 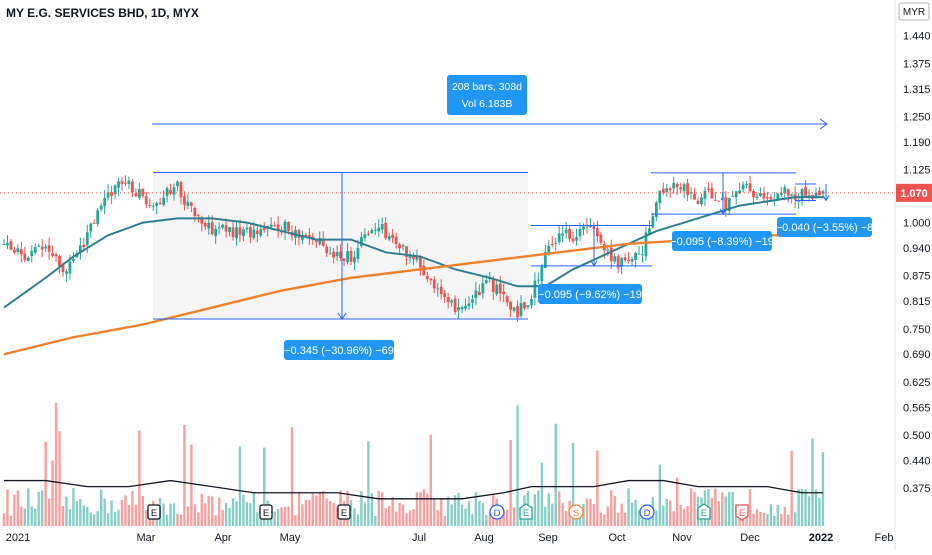 What do you see at coordinates (914, 11) in the screenshot?
I see `currency-badge` at bounding box center [914, 11].